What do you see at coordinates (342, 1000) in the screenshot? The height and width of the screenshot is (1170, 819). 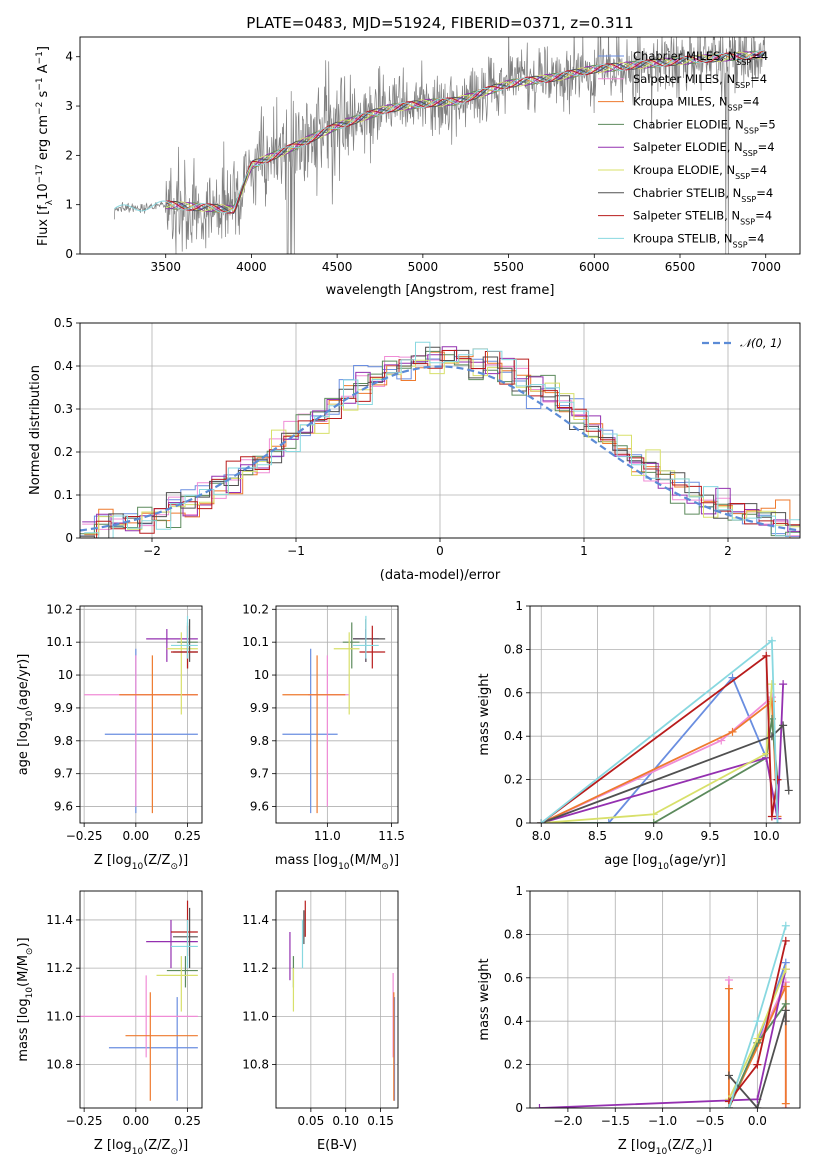 I see `mass_vs_EBV-plot-area` at bounding box center [342, 1000].